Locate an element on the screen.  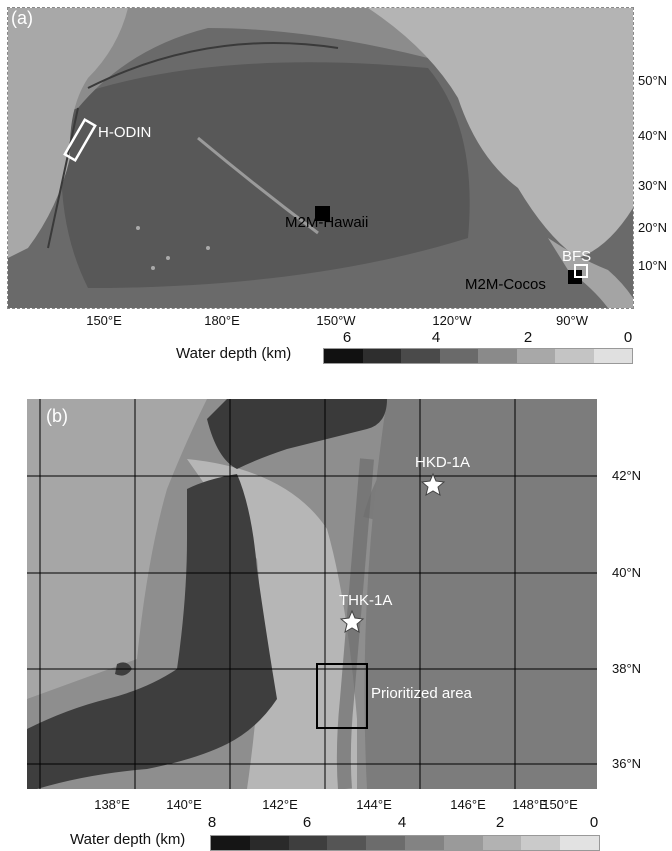
prioritized-area-label: Prioritized area is located at coordinates (421, 693).